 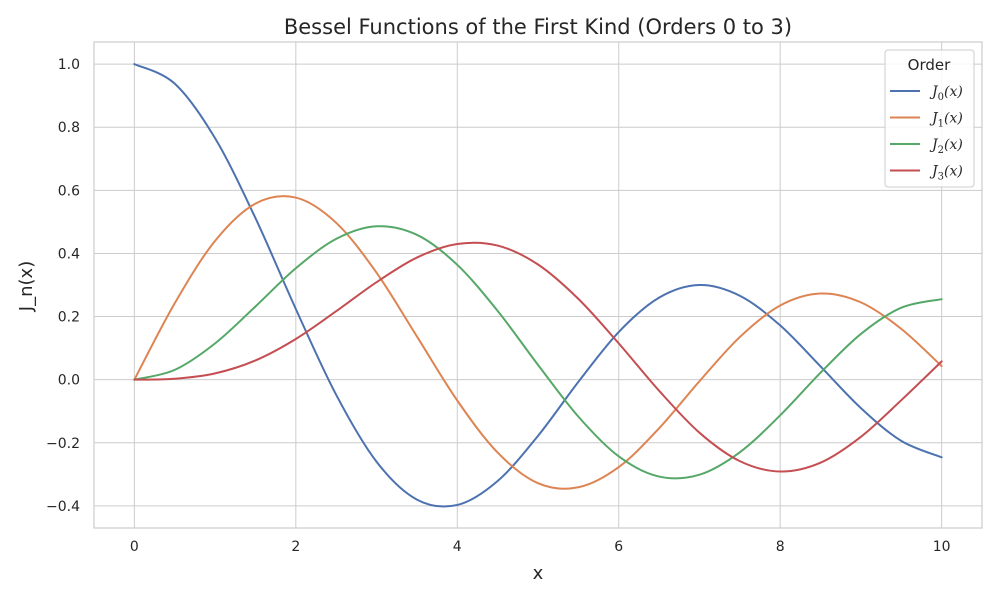 What do you see at coordinates (618, 547) in the screenshot?
I see `x-tick-label: 6` at bounding box center [618, 547].